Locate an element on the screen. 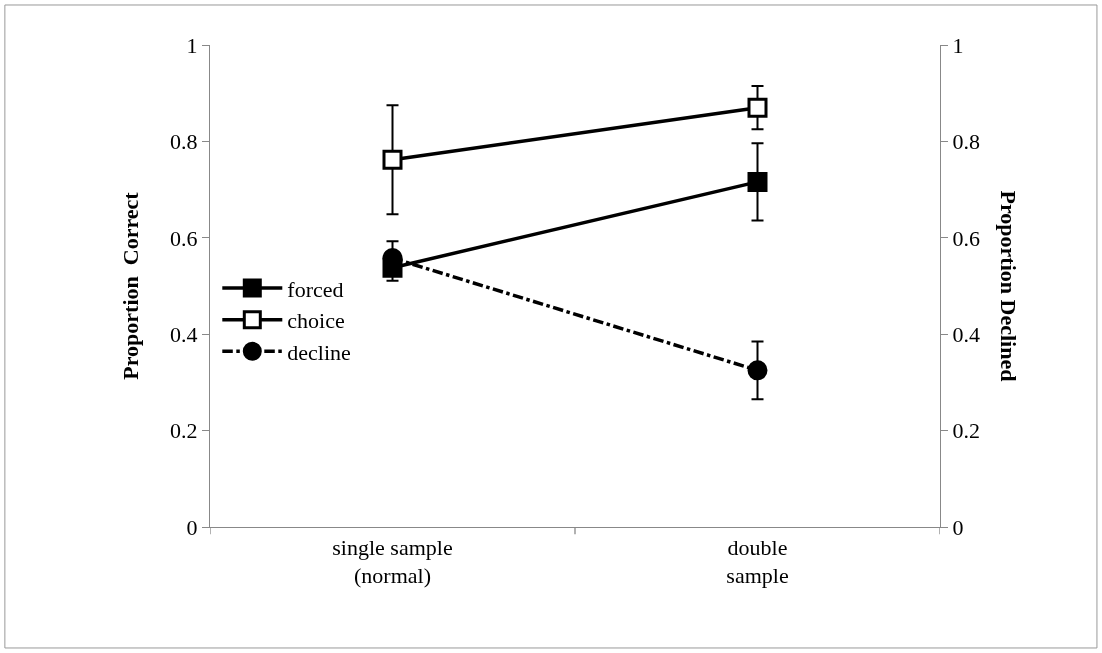 This screenshot has width=1102, height=653. y-tick-label: 1 is located at coordinates (192, 45).